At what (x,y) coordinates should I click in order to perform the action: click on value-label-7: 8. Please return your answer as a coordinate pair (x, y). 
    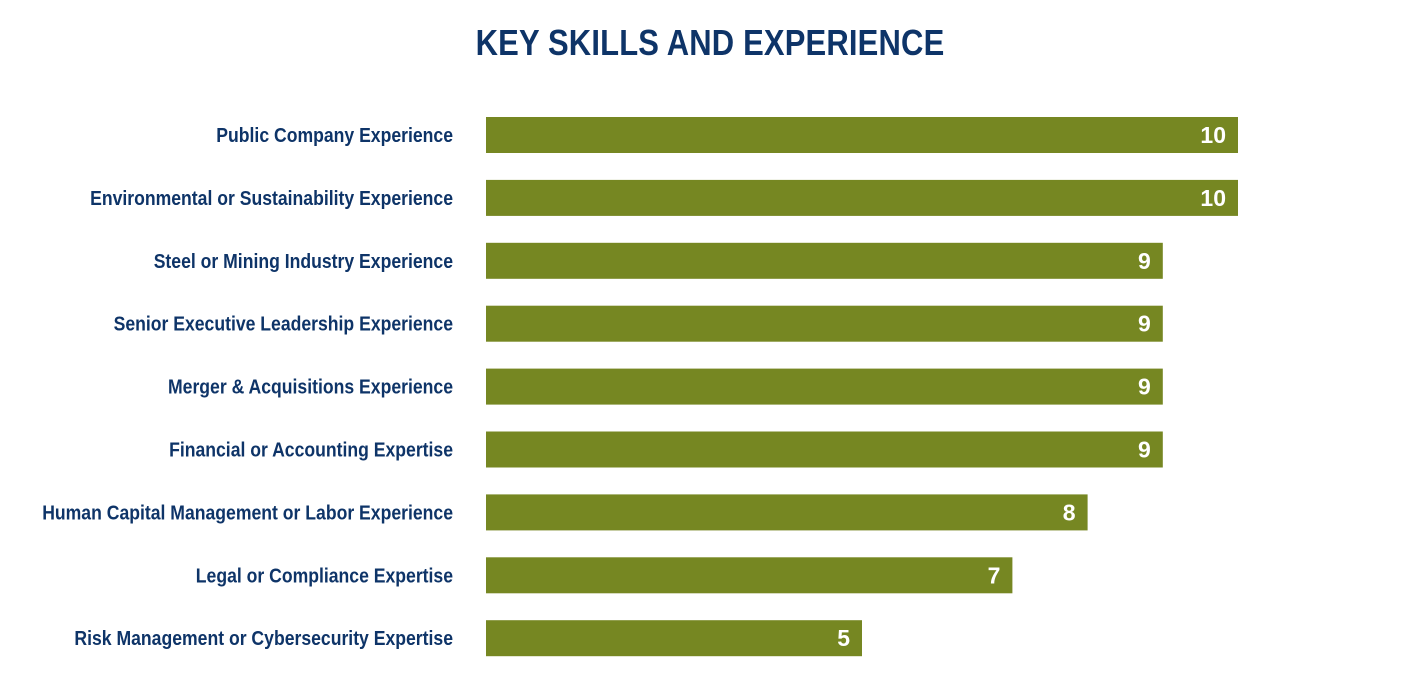
    Looking at the image, I should click on (1069, 512).